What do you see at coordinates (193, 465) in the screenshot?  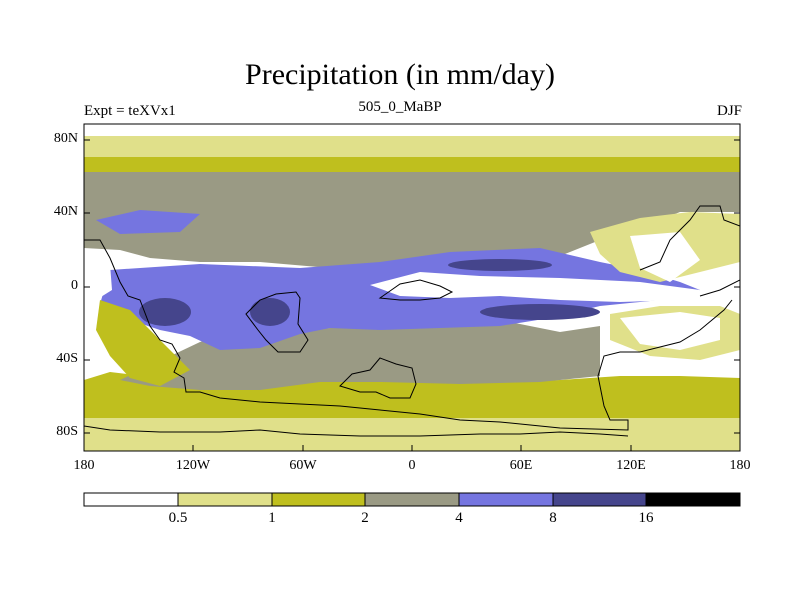 I see `lon-tick-120w: 120W` at bounding box center [193, 465].